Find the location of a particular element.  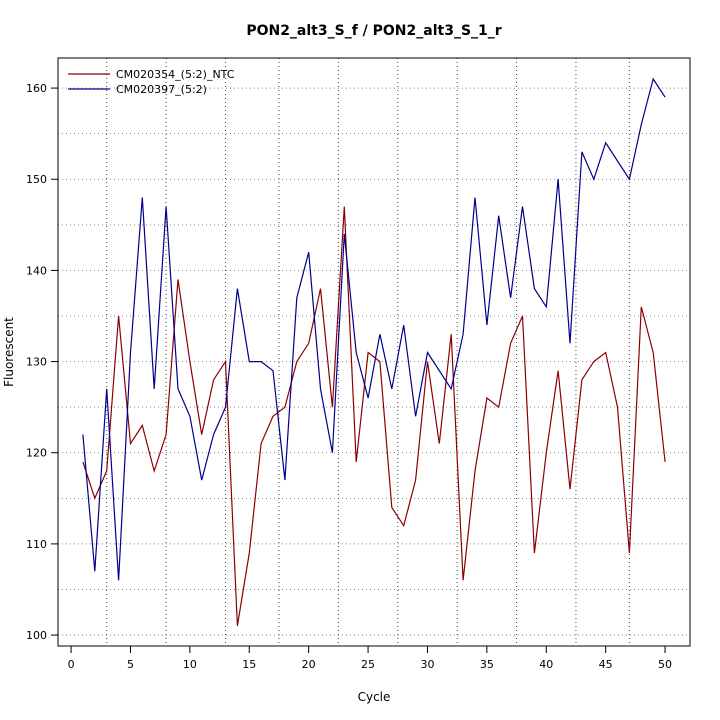

y-tick-label: 130 is located at coordinates (36, 362).